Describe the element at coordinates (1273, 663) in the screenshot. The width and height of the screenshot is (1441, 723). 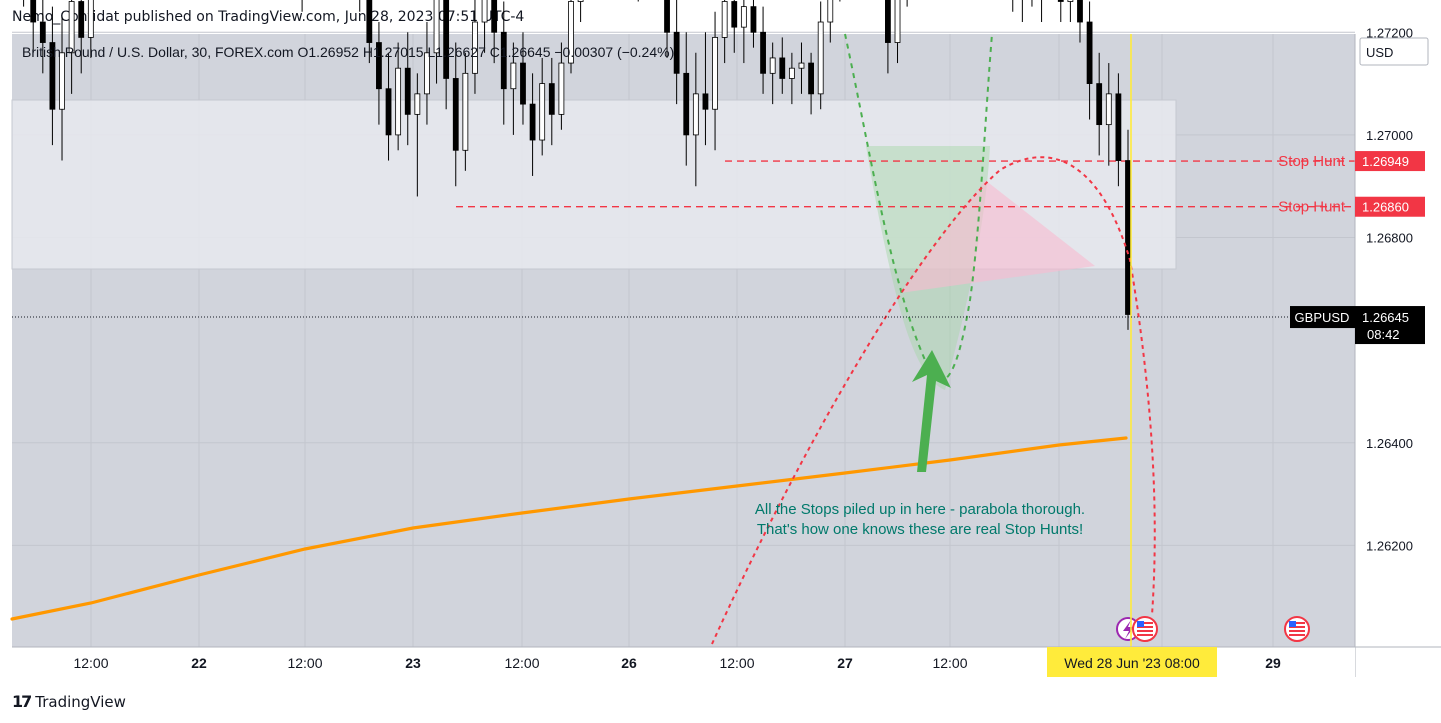
I see `x-tick-label: 29` at that location.